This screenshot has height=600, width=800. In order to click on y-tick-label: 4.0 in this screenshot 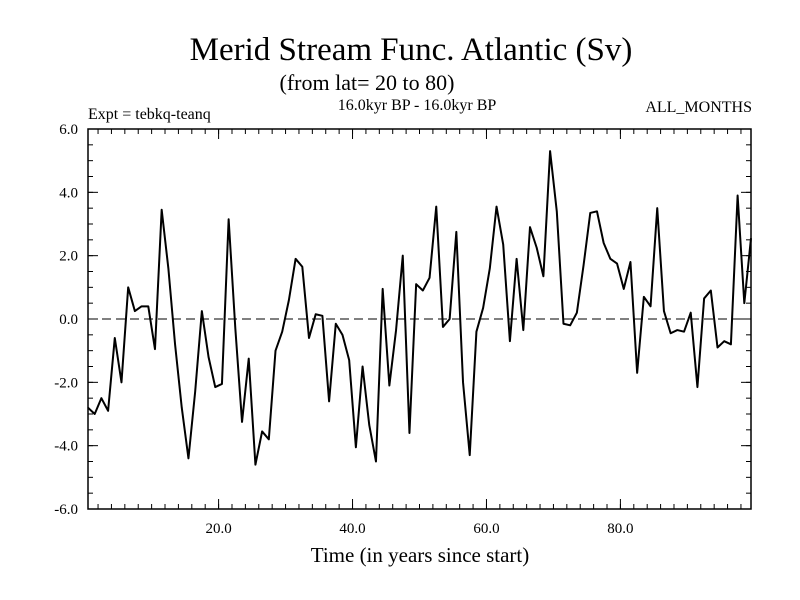, I will do `click(68, 193)`.